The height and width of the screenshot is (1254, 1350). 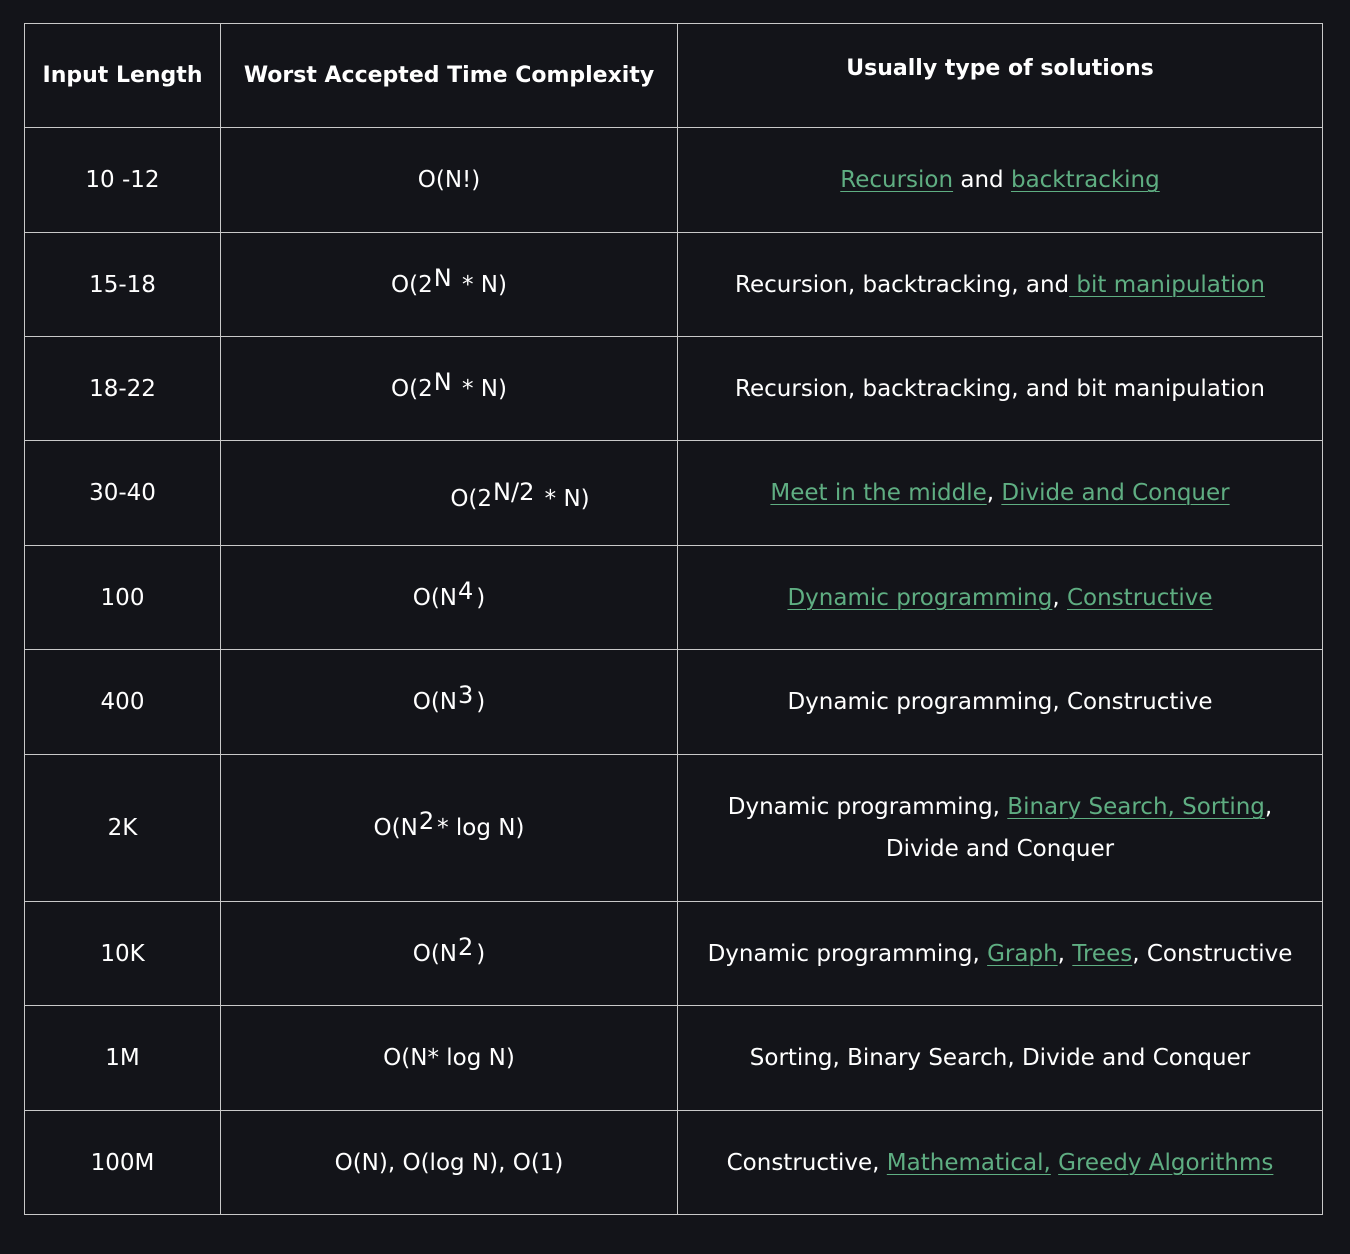 I want to click on solution-link: Divide and Conquer, so click(x=1115, y=493).